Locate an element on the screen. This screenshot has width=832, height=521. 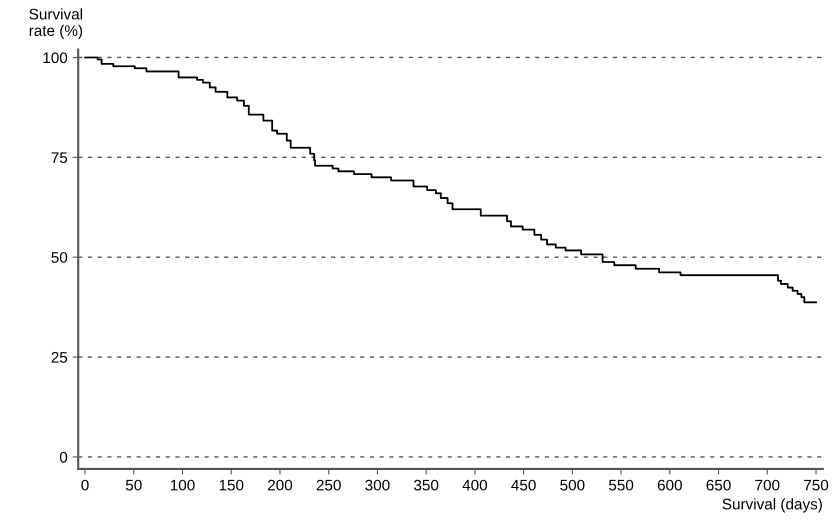
x-tick-label: 750 is located at coordinates (816, 485).